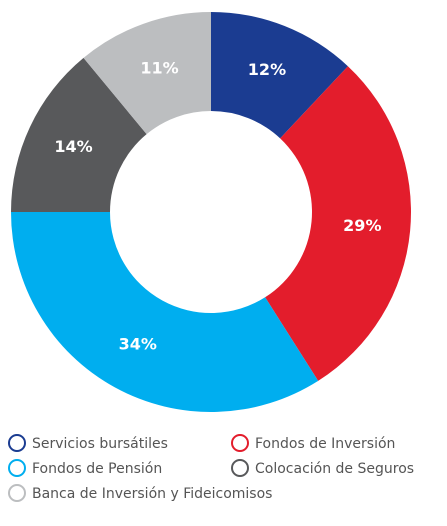 The image size is (447, 526). Describe the element at coordinates (152, 494) in the screenshot. I see `legend-label: Banca de Inversión y Fideicomisos` at that location.